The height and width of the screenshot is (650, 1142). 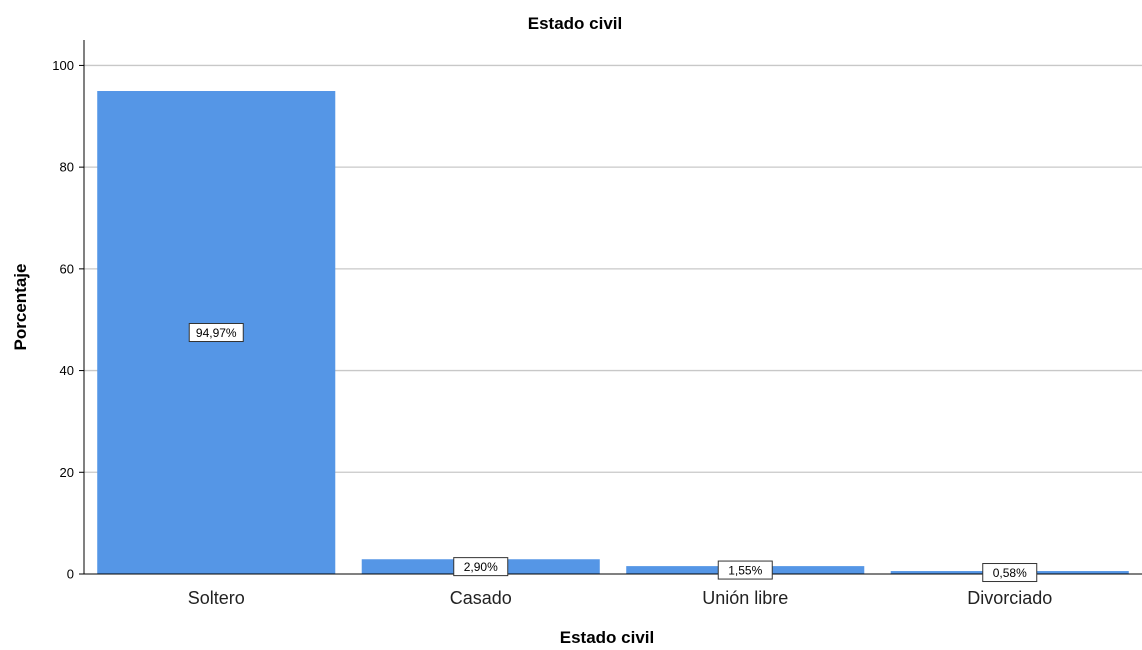 I want to click on x-axis-title: Estado civil, so click(x=607, y=637).